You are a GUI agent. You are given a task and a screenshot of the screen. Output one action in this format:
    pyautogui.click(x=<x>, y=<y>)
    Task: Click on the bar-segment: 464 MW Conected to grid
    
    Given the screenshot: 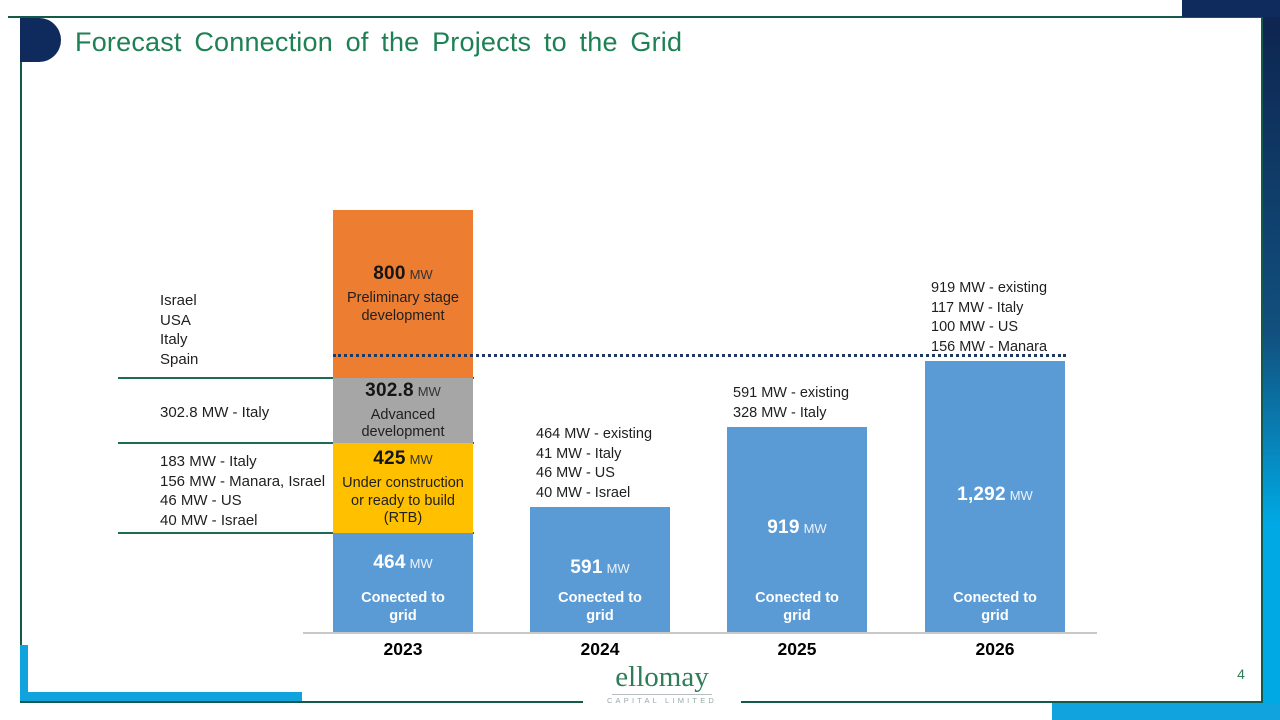 What is the action you would take?
    pyautogui.click(x=403, y=582)
    